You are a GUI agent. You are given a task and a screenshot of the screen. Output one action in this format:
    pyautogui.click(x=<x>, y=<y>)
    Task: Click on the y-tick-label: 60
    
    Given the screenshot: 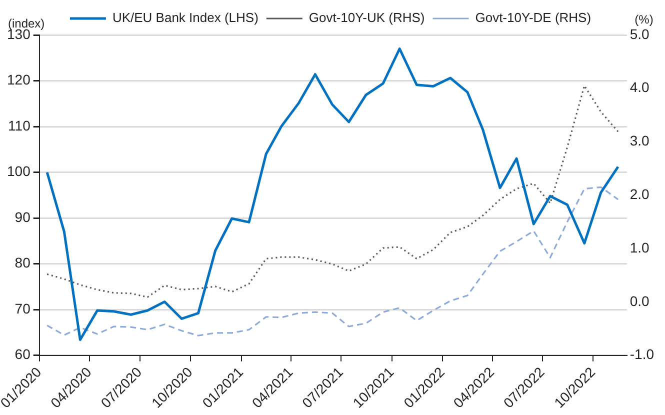 What is the action you would take?
    pyautogui.click(x=22, y=354)
    